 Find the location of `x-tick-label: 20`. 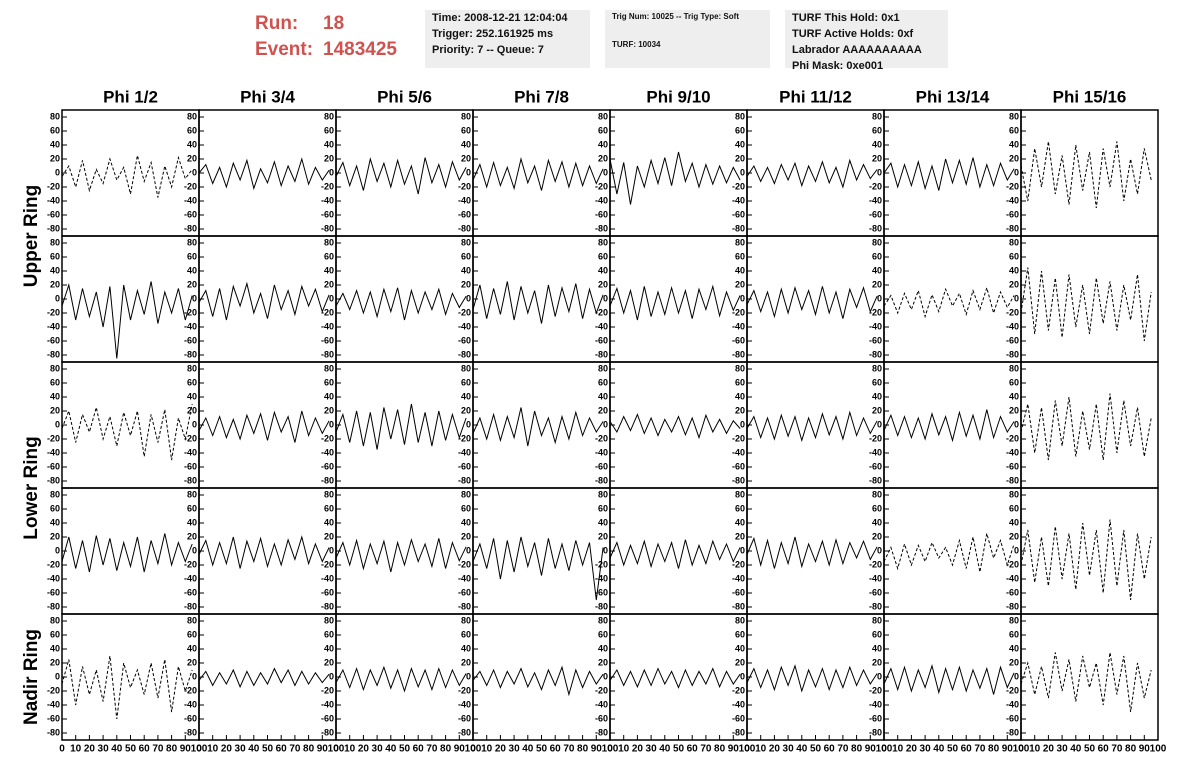

x-tick-label: 20 is located at coordinates (90, 749).